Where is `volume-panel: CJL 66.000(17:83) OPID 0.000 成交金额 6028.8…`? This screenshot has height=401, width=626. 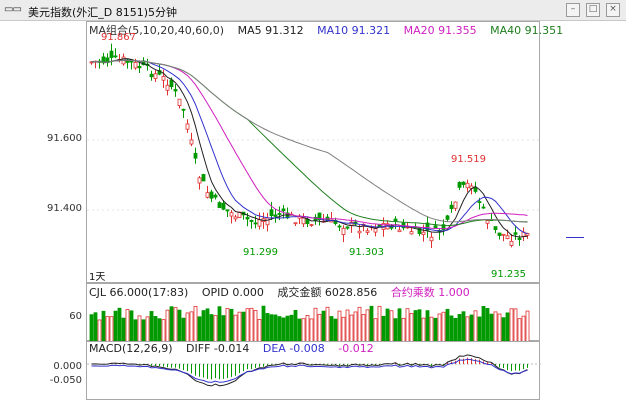 volume-panel: CJL 66.000(17:83) OPID 0.000 成交金额 6028.8… is located at coordinates (313, 312).